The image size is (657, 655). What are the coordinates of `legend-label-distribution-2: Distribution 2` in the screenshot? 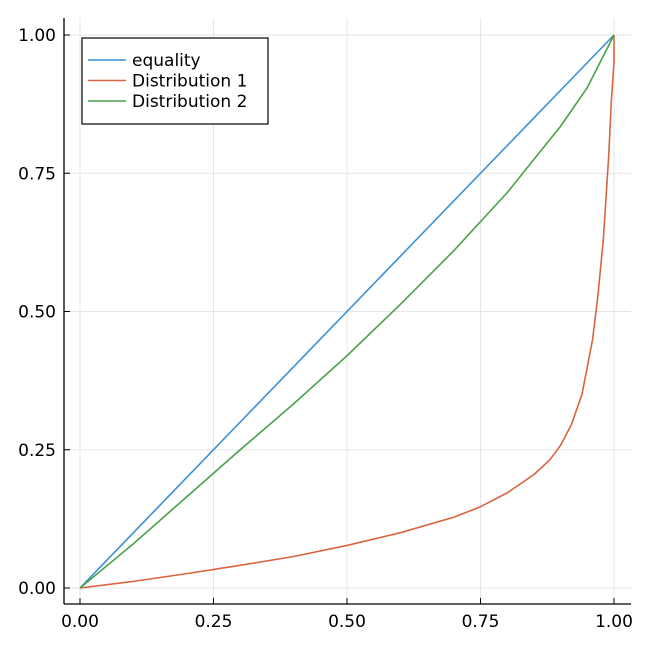 It's located at (189, 102).